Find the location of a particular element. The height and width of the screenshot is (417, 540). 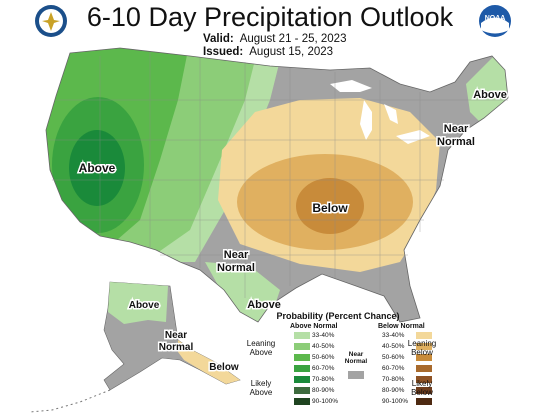

legend-title: Probability (Percent Chance) is located at coordinates (338, 316).